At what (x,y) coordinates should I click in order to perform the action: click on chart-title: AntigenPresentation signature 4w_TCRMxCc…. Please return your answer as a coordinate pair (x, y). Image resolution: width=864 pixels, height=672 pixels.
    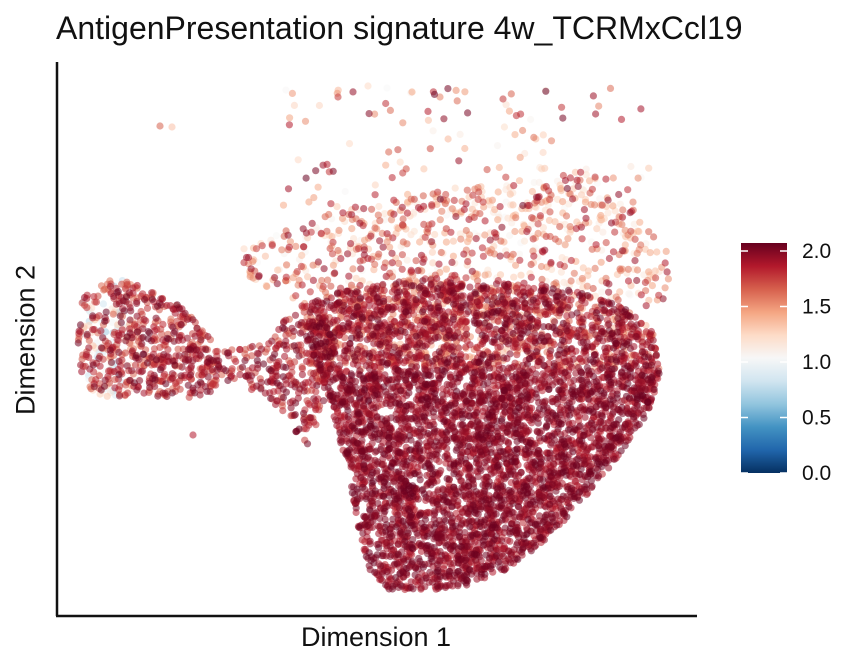
    Looking at the image, I should click on (399, 28).